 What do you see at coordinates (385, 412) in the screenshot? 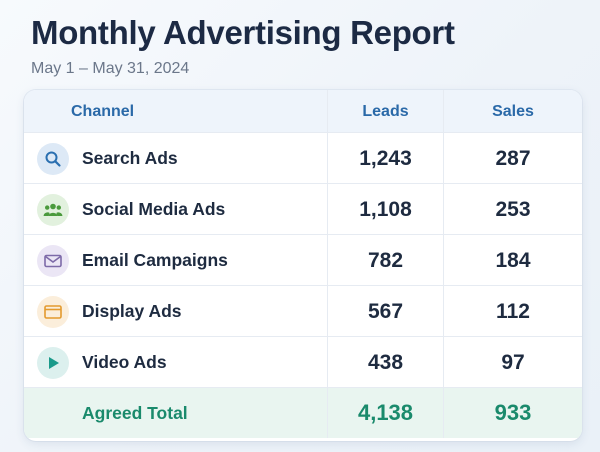
I see `total-leads-value: 4,138` at bounding box center [385, 412].